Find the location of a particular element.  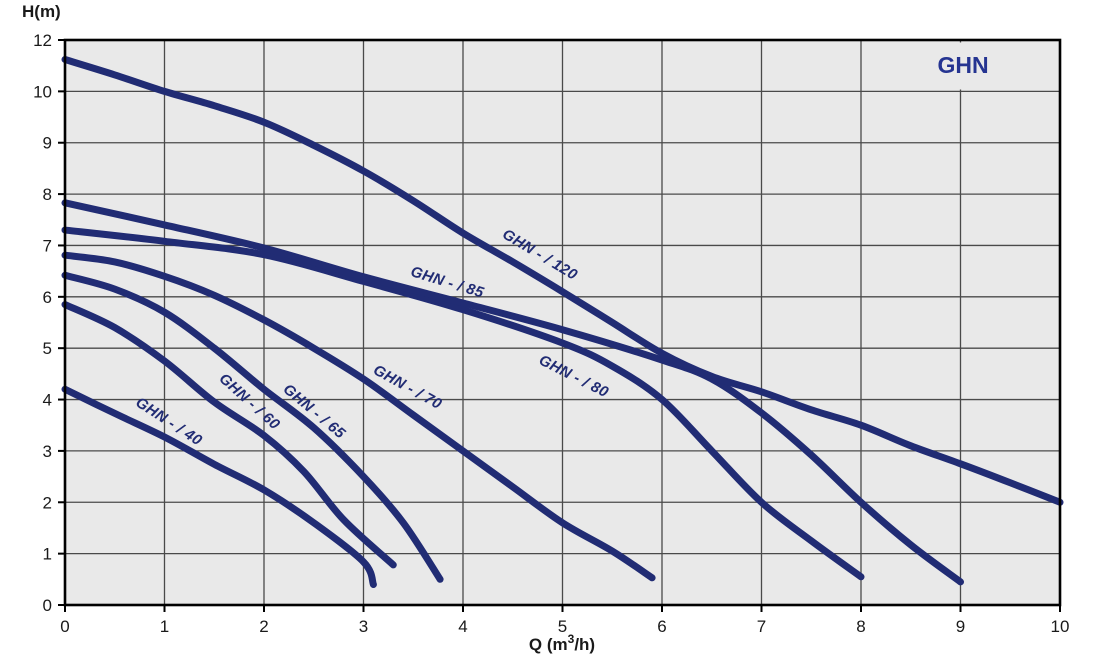

y-tick-label: 1 is located at coordinates (47, 554).